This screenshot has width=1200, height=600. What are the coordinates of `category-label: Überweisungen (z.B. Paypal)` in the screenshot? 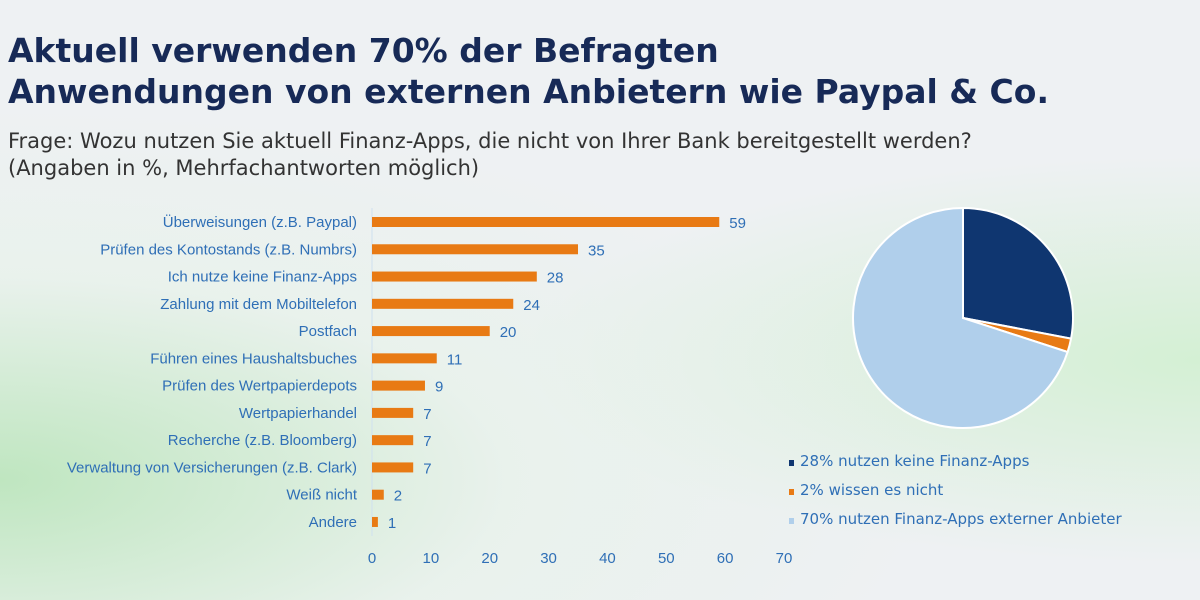 It's located at (260, 222).